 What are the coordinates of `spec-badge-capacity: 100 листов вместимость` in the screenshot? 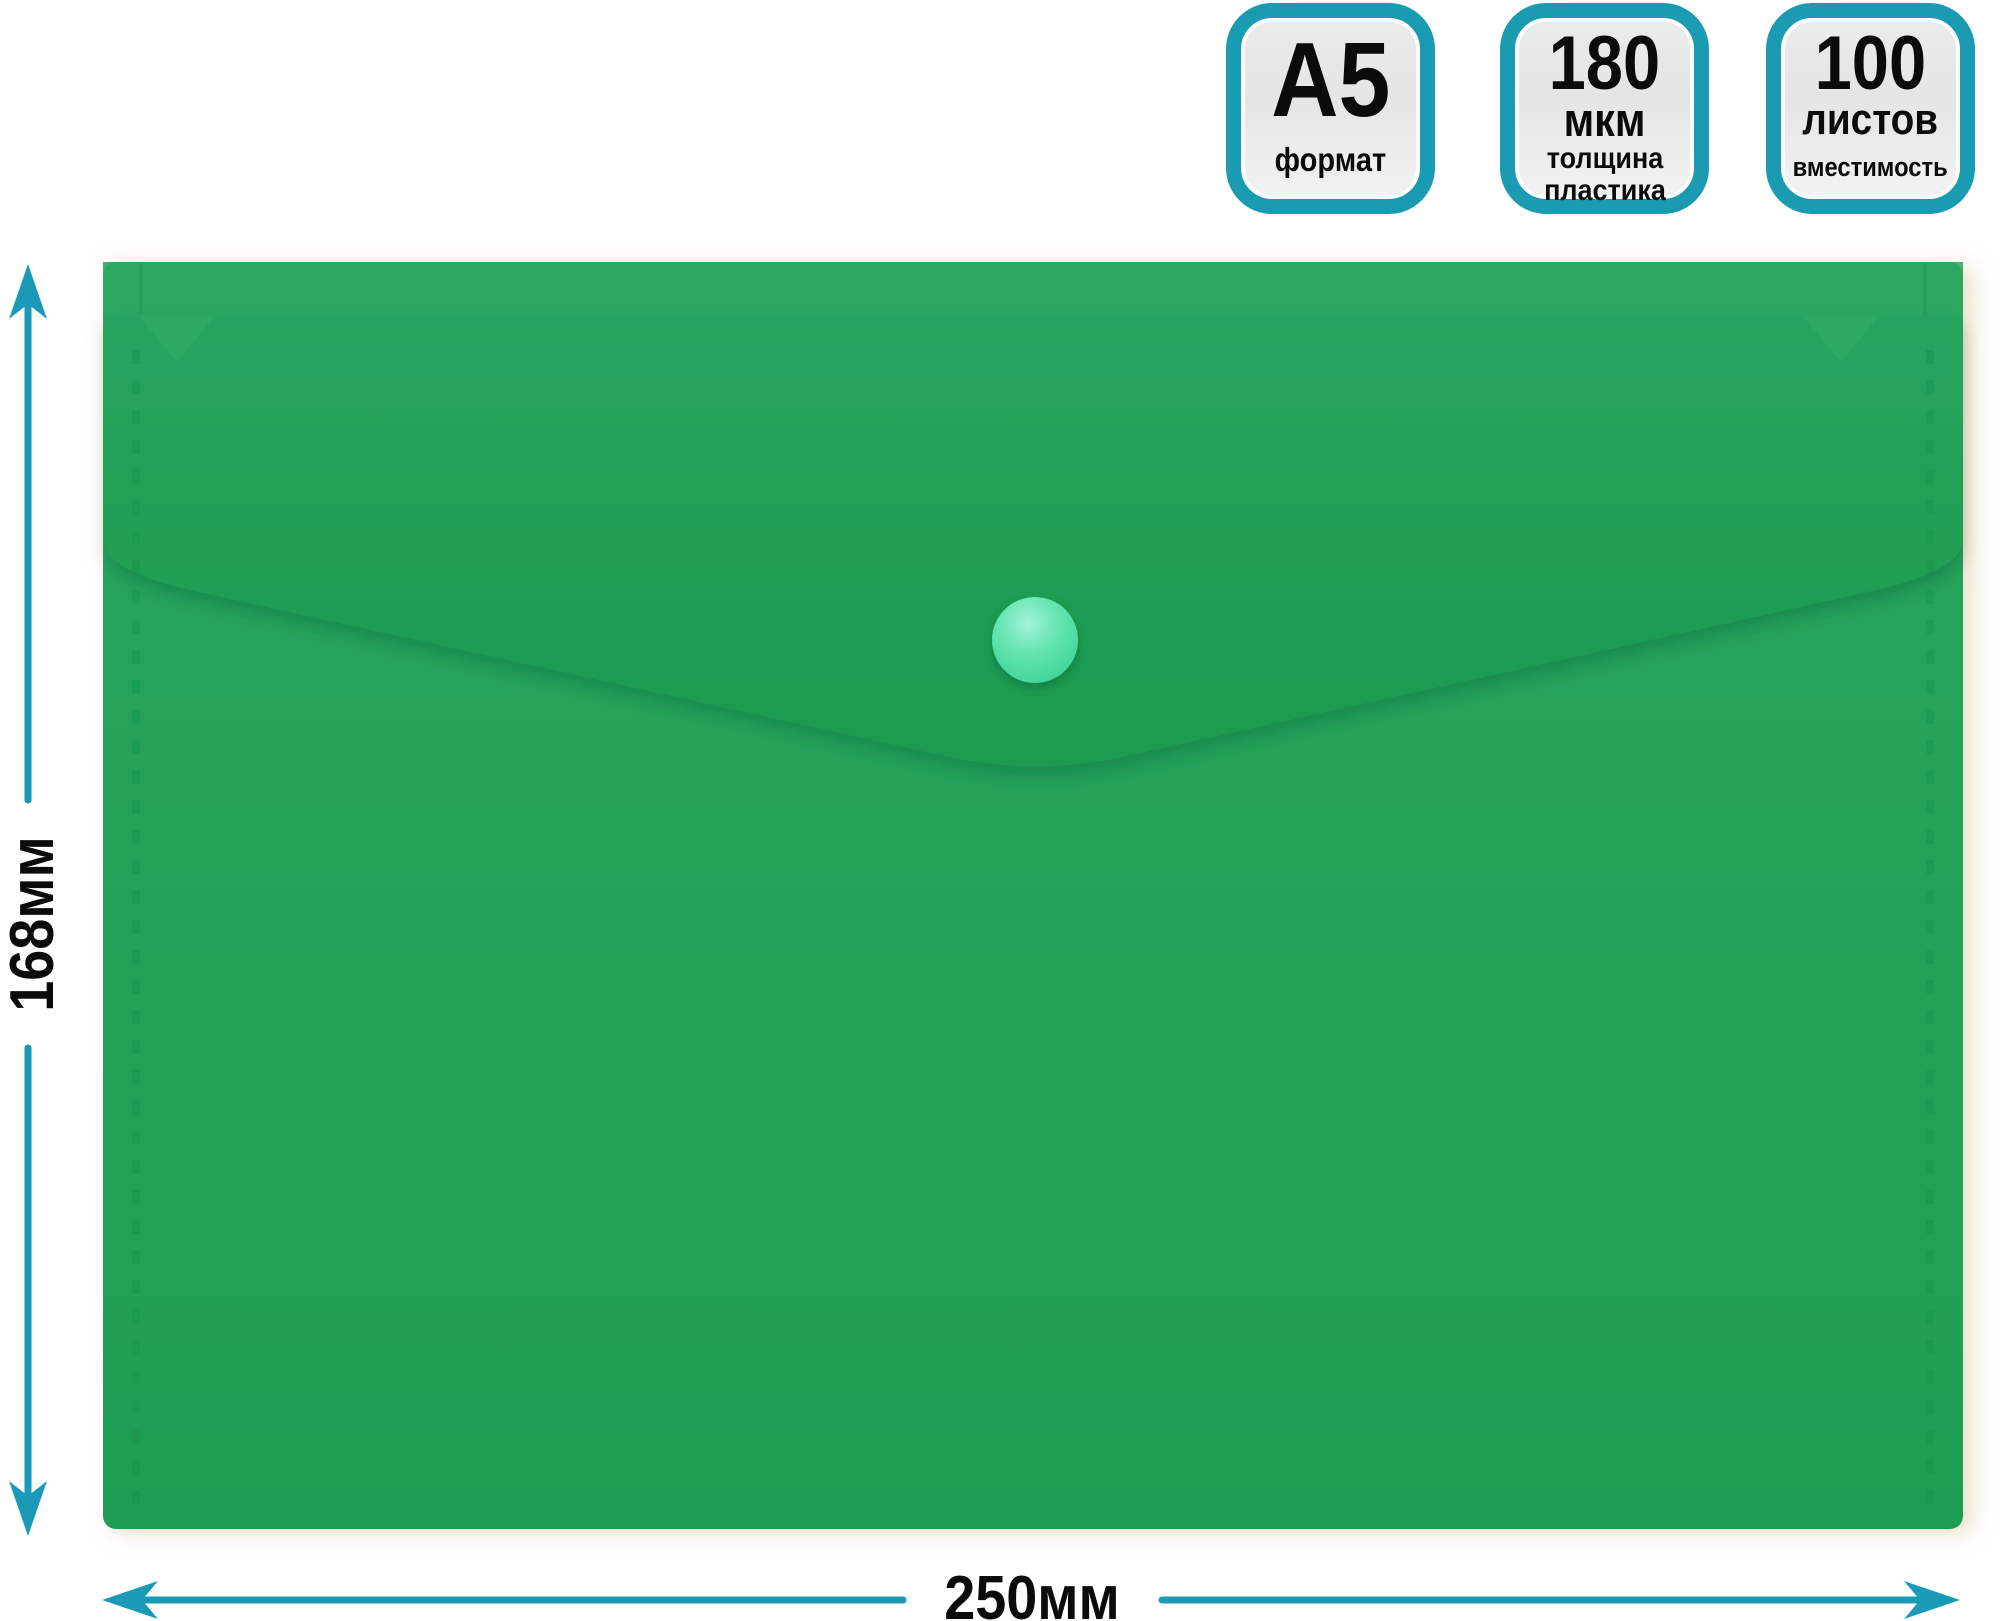 It's located at (1870, 108).